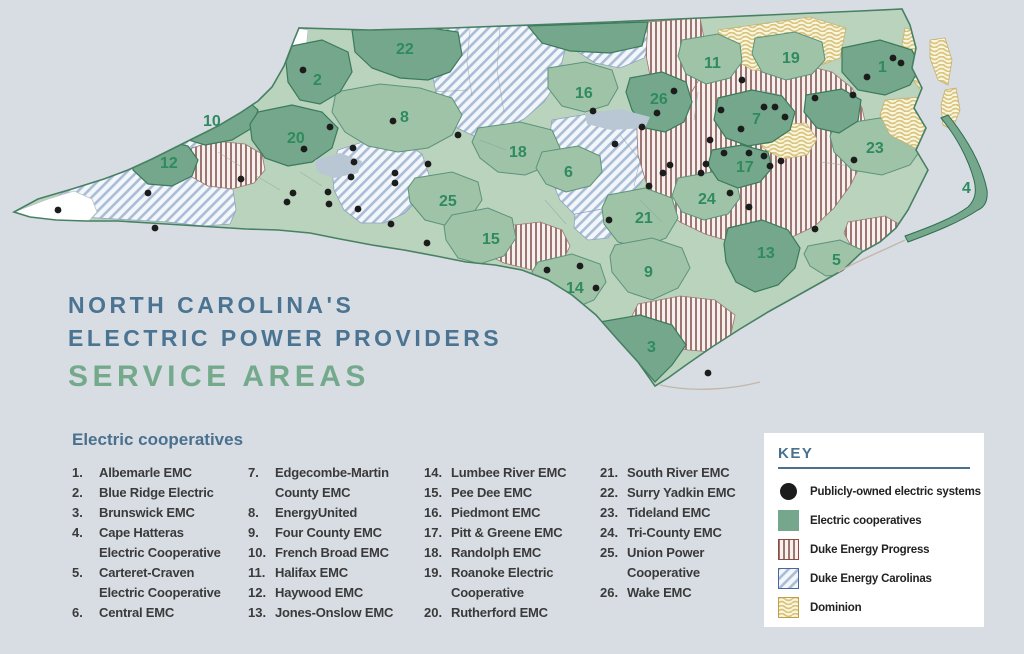 Image resolution: width=1024 pixels, height=654 pixels. I want to click on coop-item-name: Randolph EMC, so click(496, 552).